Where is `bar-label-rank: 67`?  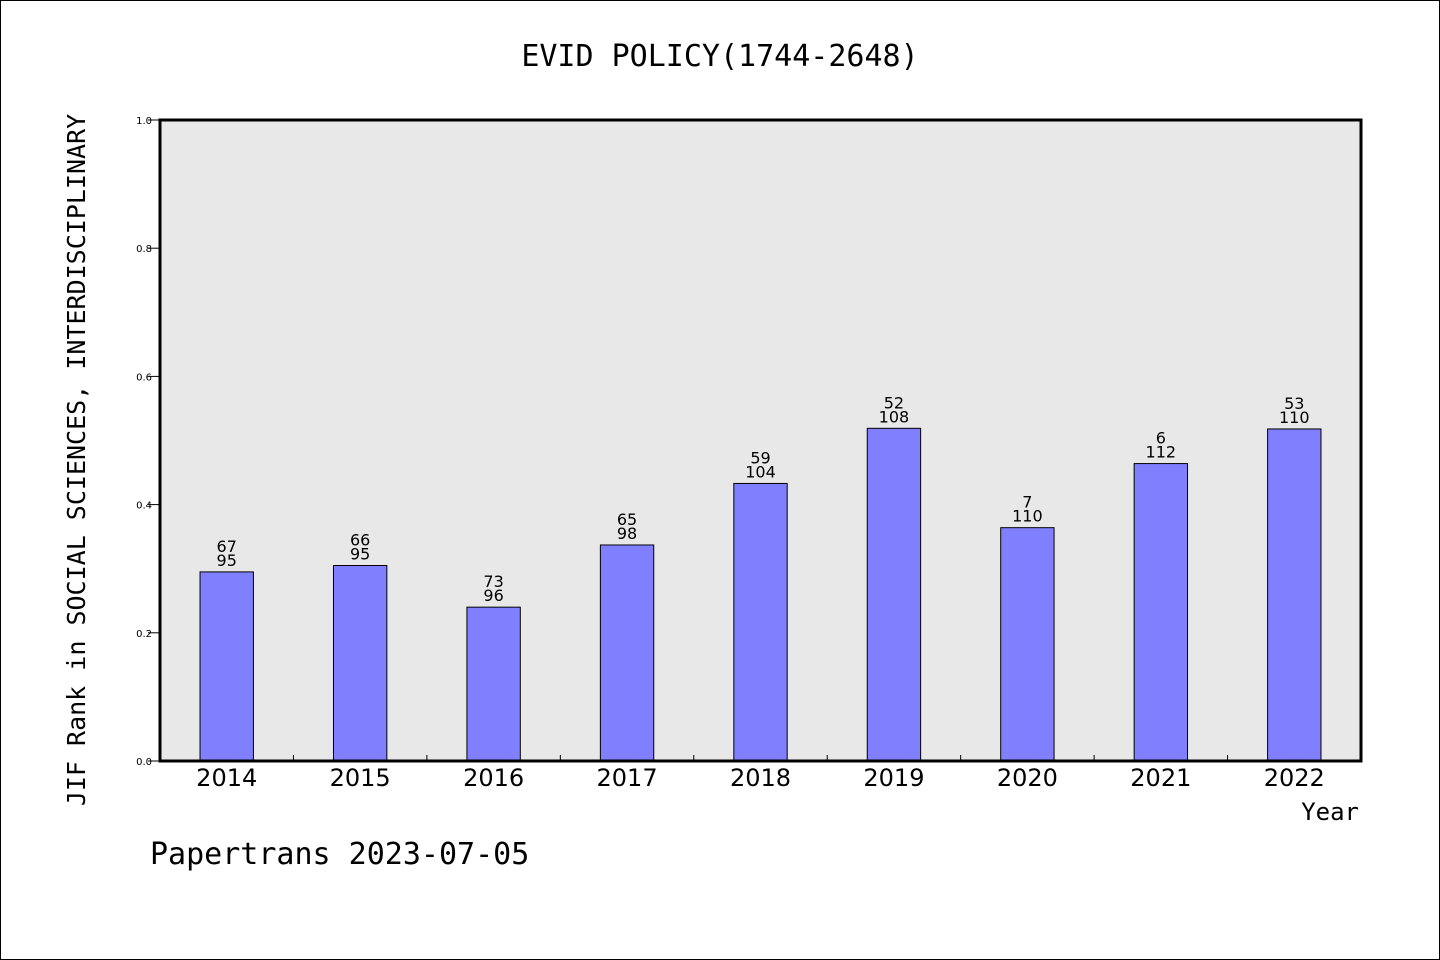 bar-label-rank: 67 is located at coordinates (227, 546).